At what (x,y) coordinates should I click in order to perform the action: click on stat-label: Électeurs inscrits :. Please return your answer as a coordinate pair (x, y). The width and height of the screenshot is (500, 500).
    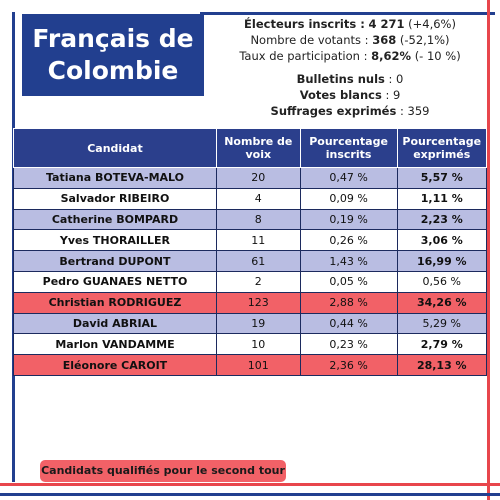
    Looking at the image, I should click on (304, 24).